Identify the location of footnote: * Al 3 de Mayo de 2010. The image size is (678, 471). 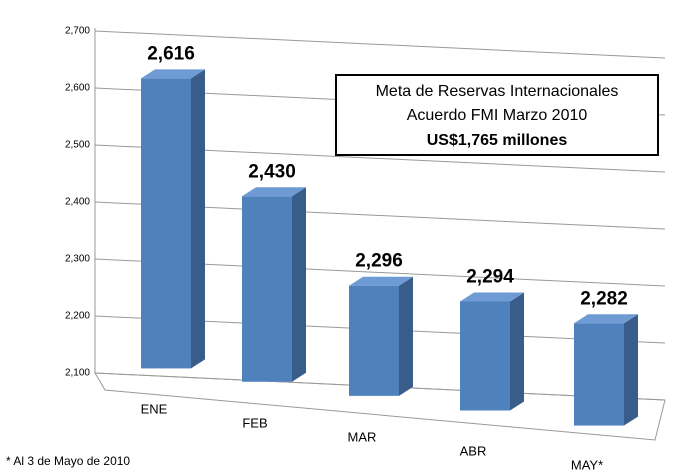
(68, 461).